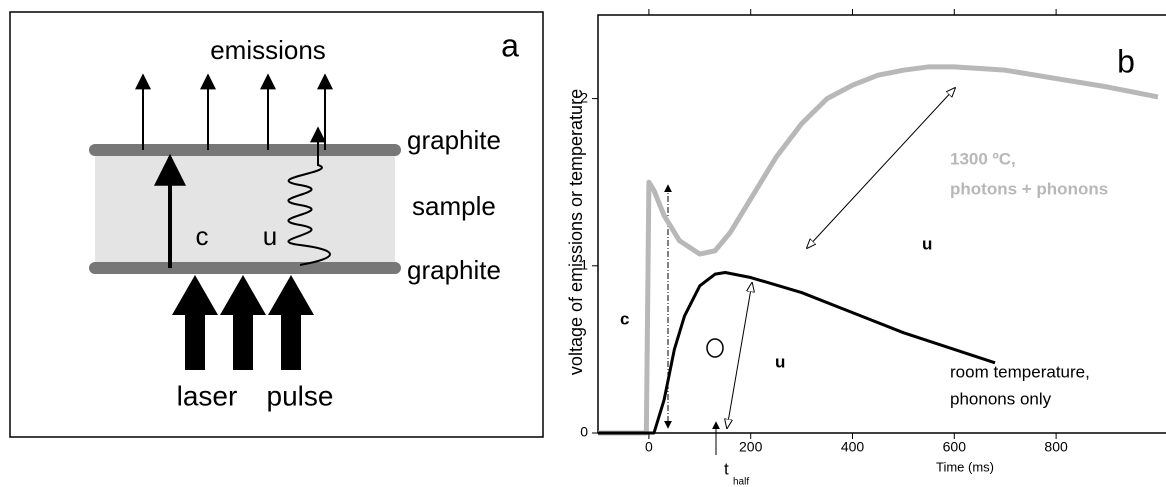 Image resolution: width=1166 pixels, height=487 pixels. I want to click on label: u, so click(270, 236).